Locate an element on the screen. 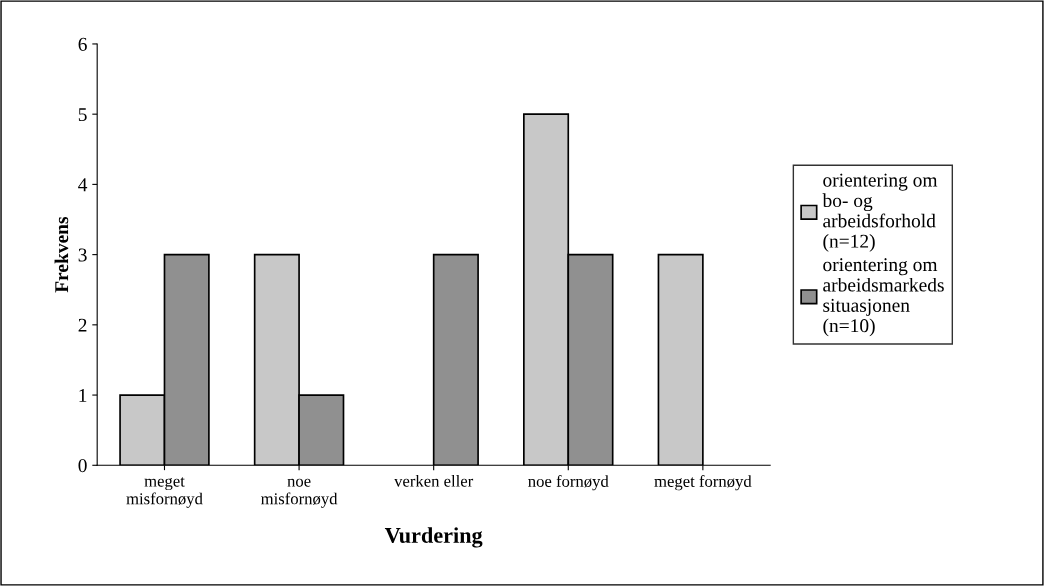  x-tick-label: verken eller is located at coordinates (434, 481).